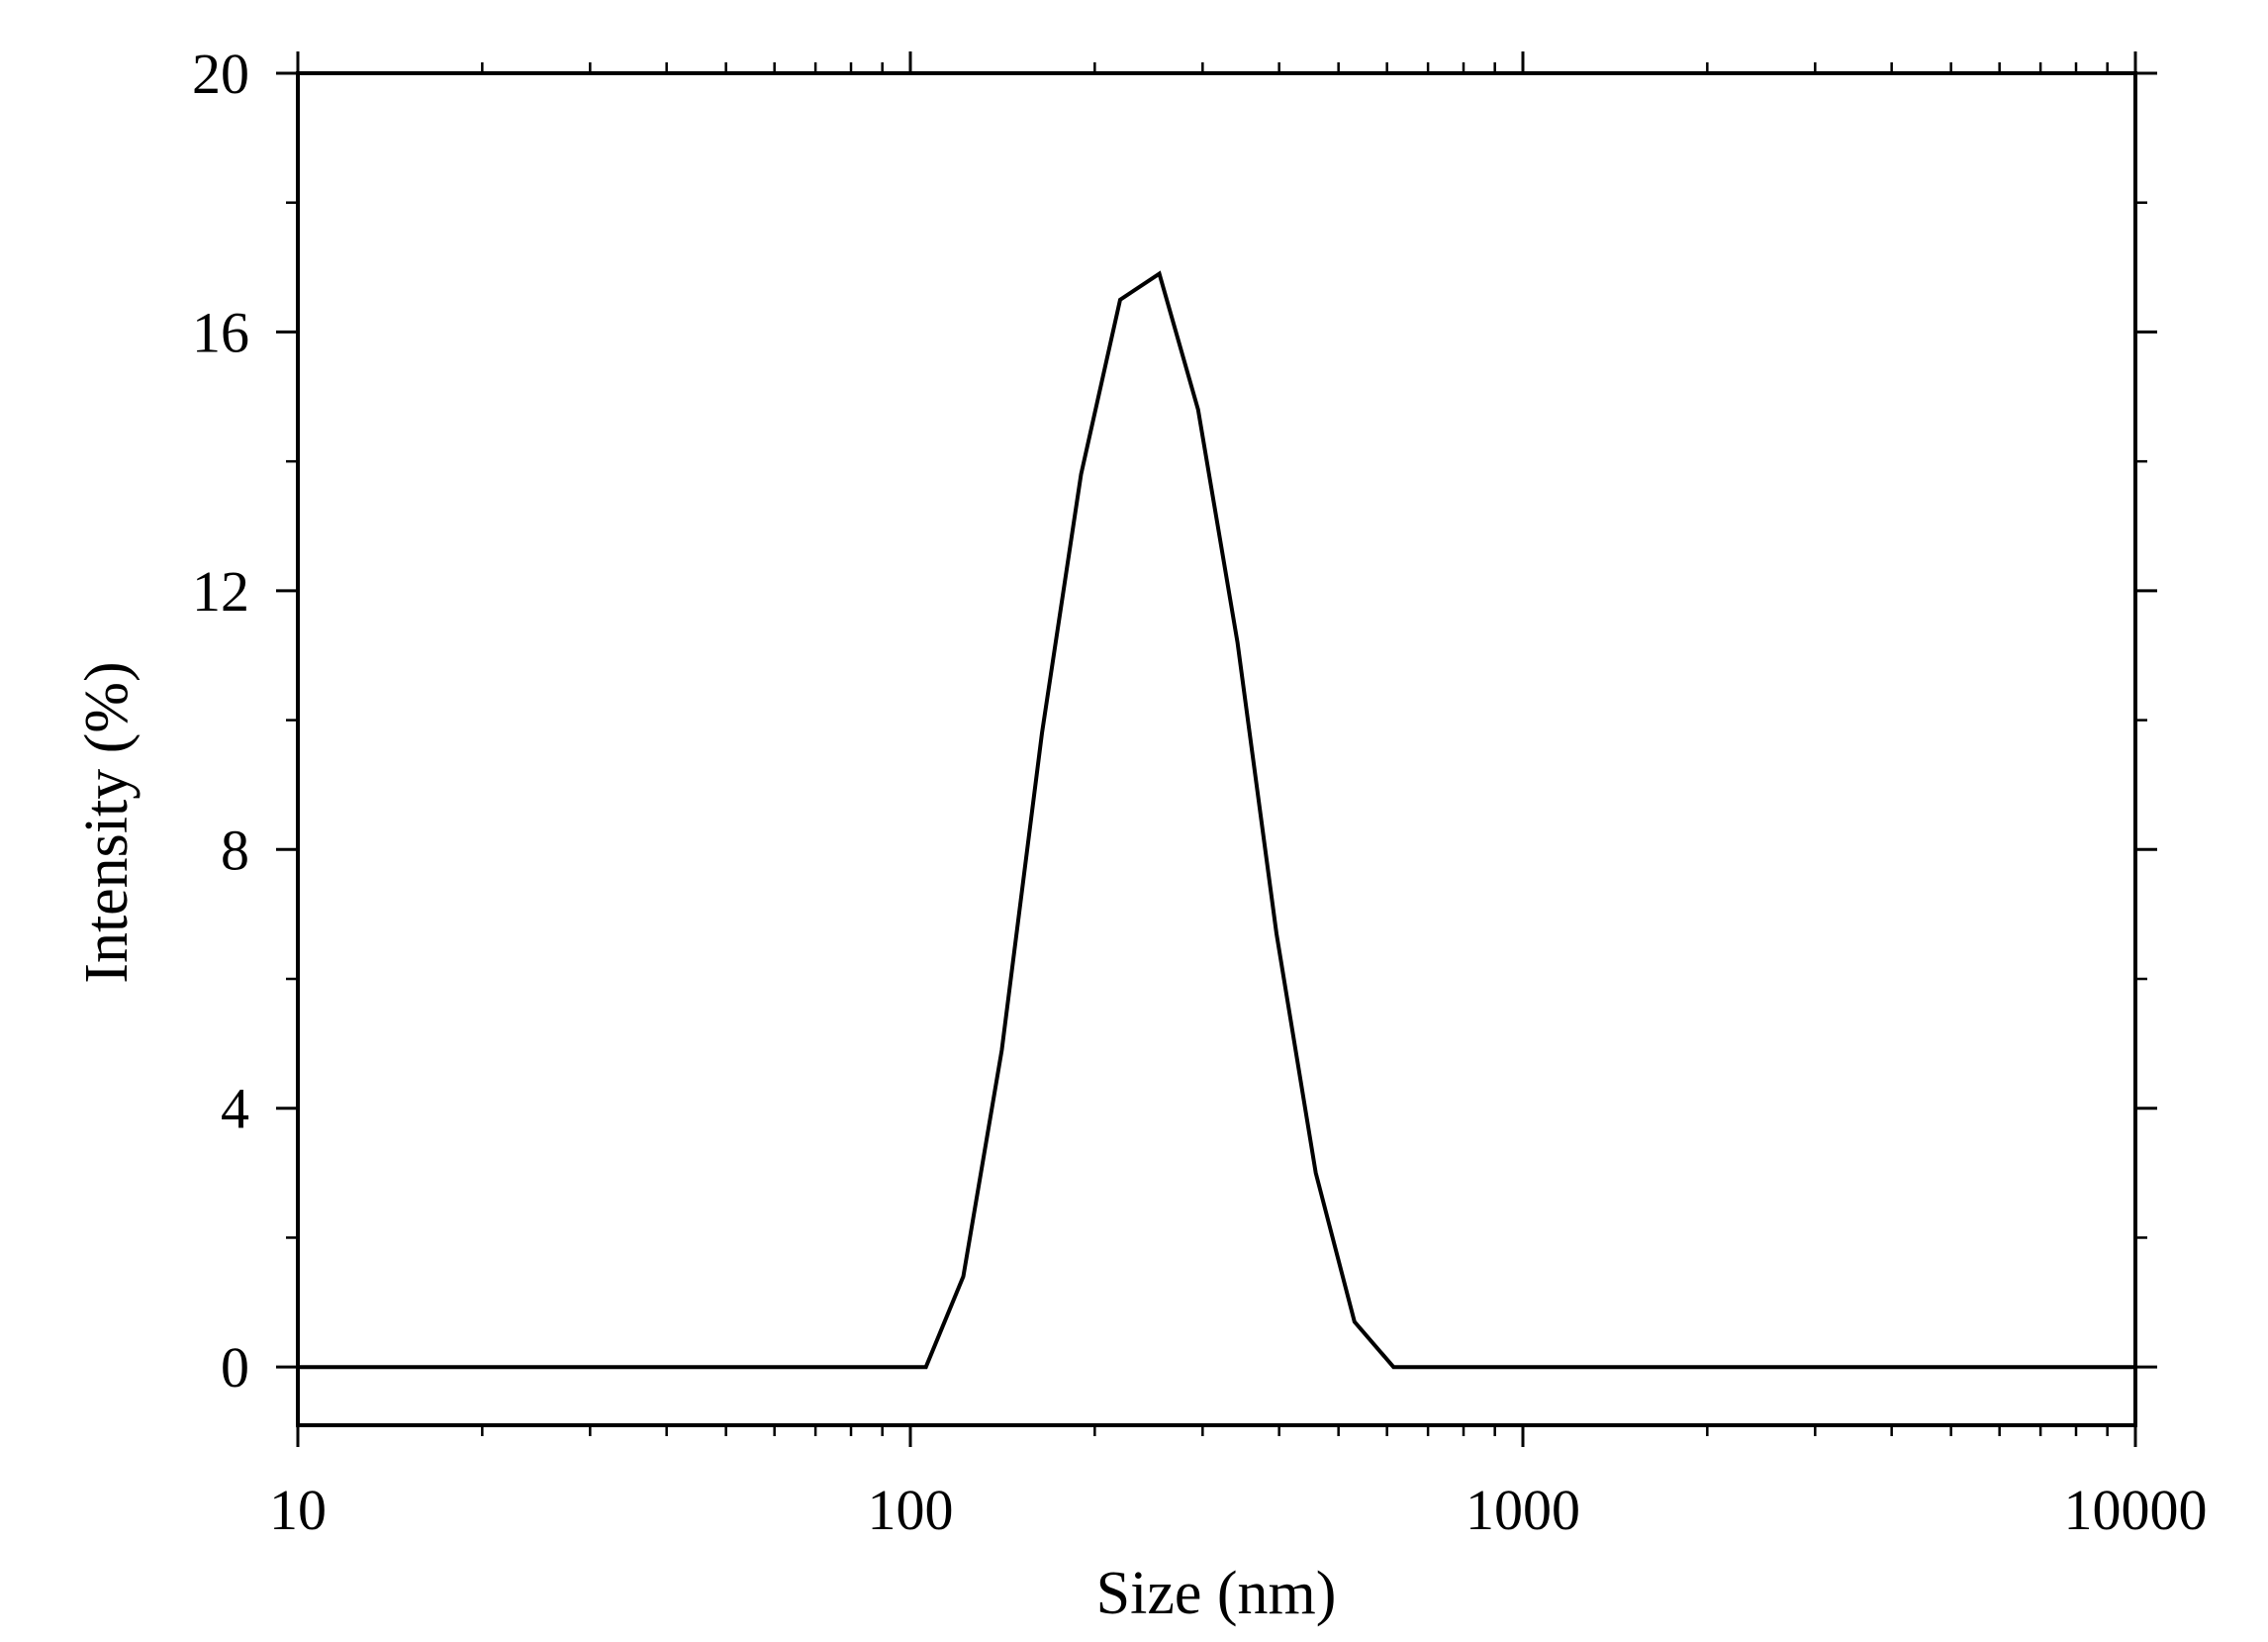 This screenshot has height=1642, width=2268. What do you see at coordinates (235, 1109) in the screenshot?
I see `y-tick-label: 4` at bounding box center [235, 1109].